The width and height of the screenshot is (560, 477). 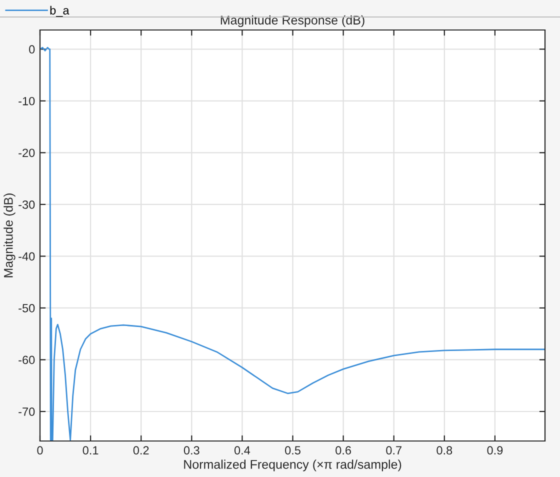 What do you see at coordinates (394, 450) in the screenshot?
I see `x-tick-label: 0.7` at bounding box center [394, 450].